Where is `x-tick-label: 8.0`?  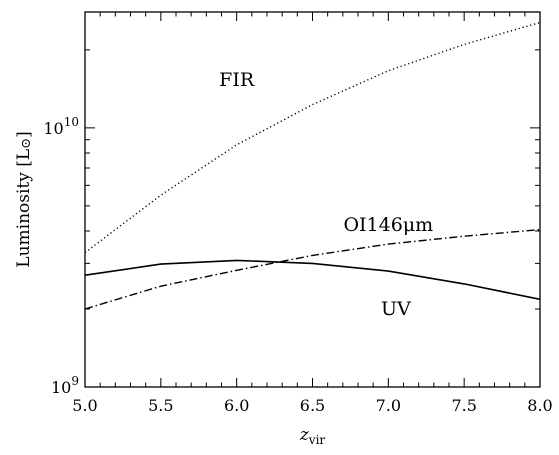
x-tick-label: 8.0 is located at coordinates (539, 405).